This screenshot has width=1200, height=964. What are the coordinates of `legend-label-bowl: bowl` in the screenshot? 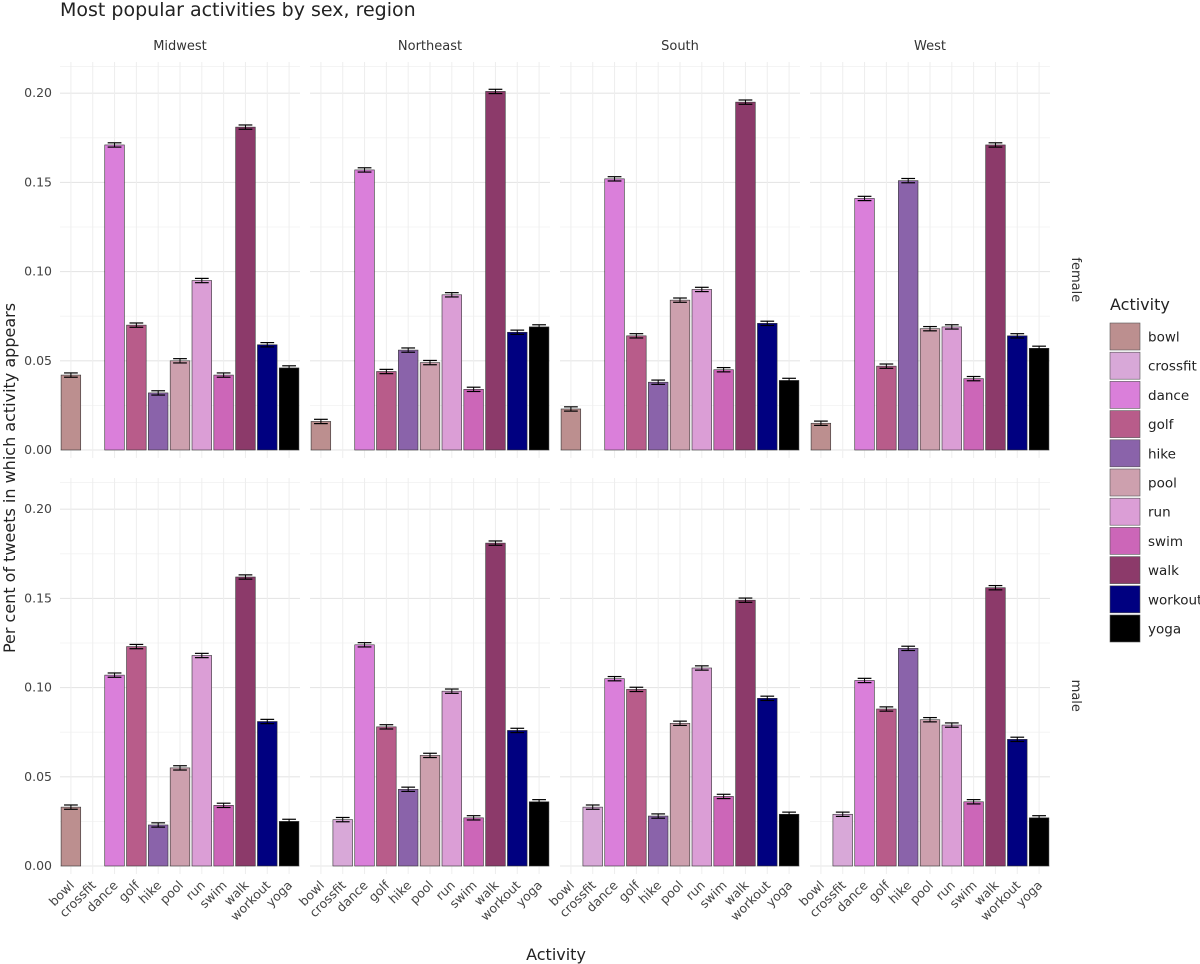 It's located at (1164, 338).